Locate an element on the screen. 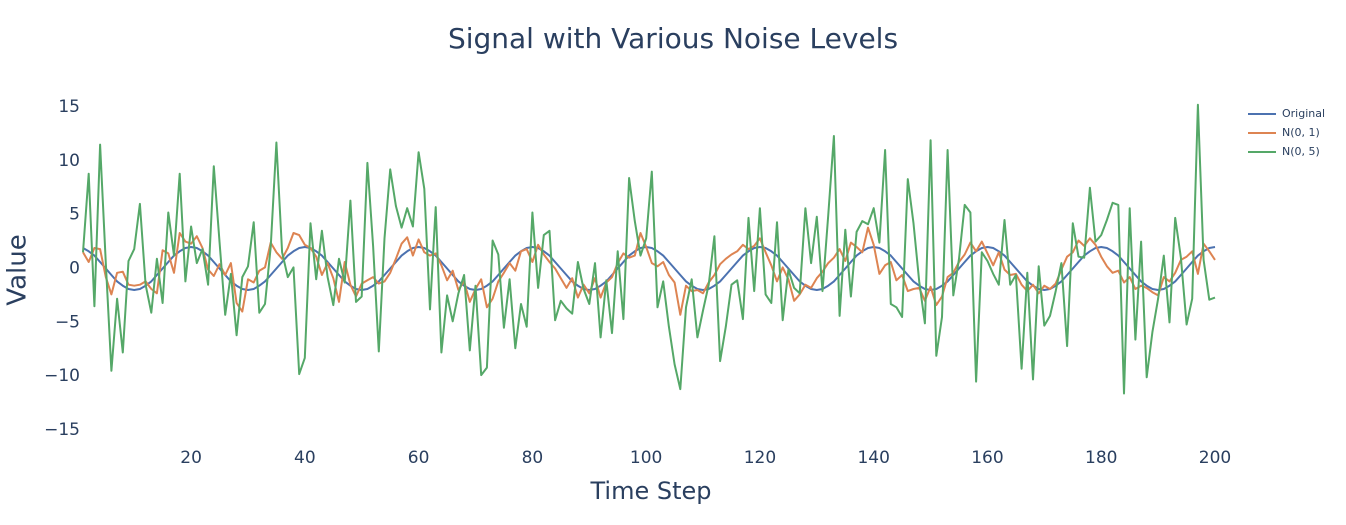  y-tick-label: 10 is located at coordinates (69, 161).